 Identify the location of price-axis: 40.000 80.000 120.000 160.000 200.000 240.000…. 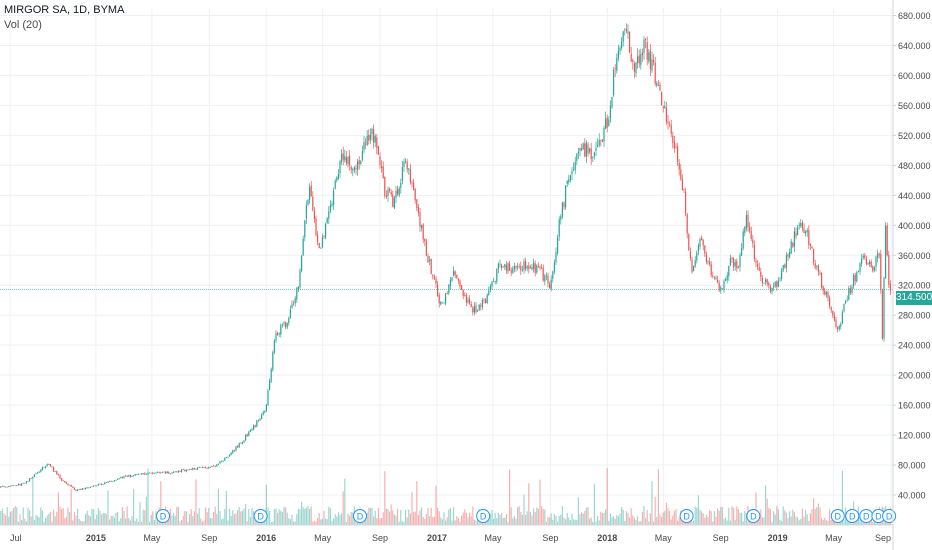
(911, 275).